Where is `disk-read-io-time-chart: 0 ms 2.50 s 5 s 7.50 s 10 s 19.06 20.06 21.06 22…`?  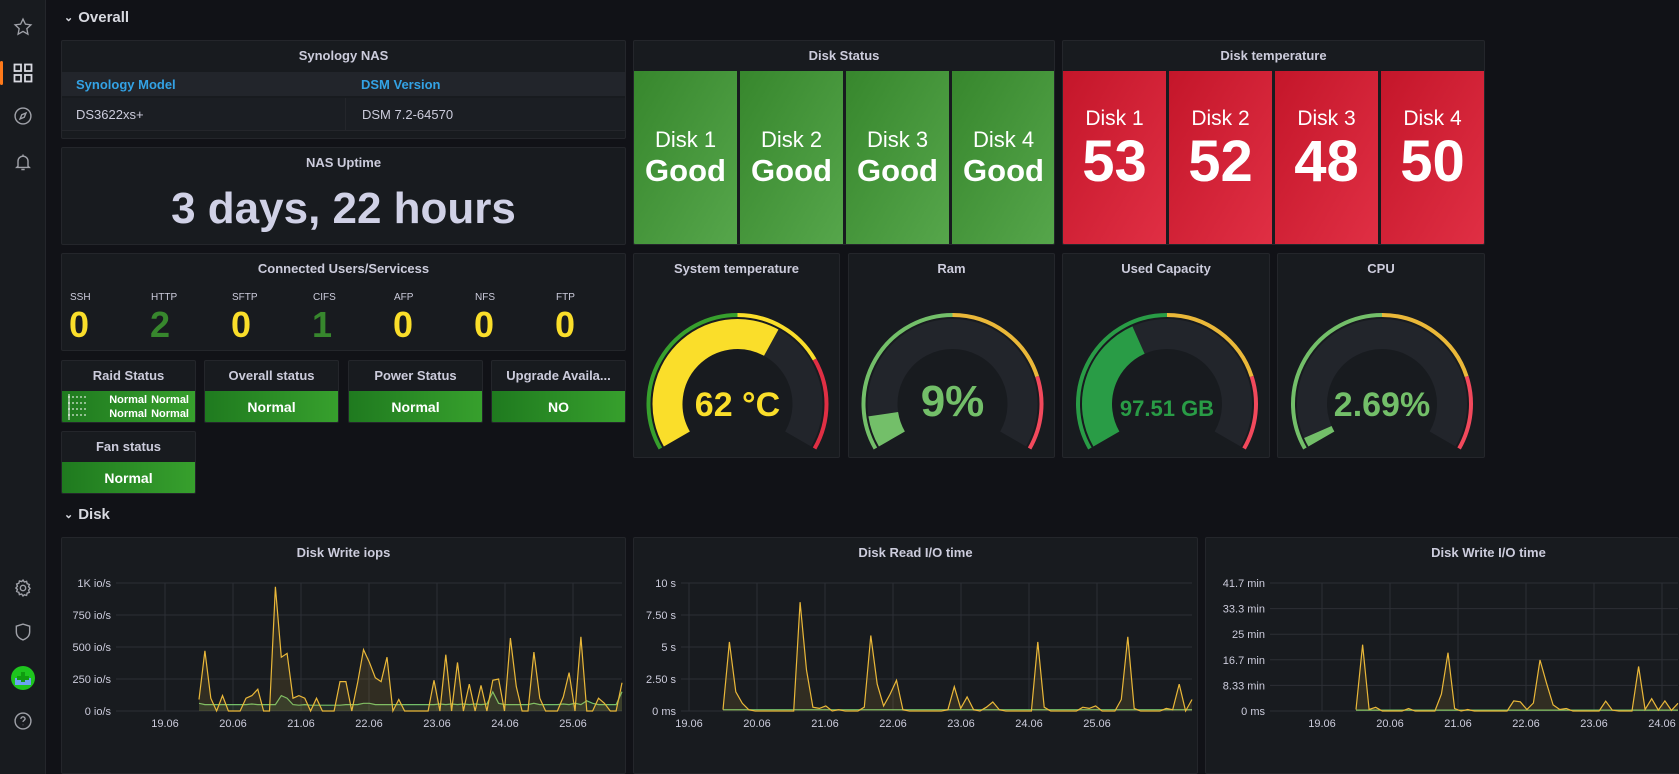 disk-read-io-time-chart: 0 ms 2.50 s 5 s 7.50 s 10 s 19.06 20.06 21.06 22… is located at coordinates (915, 655).